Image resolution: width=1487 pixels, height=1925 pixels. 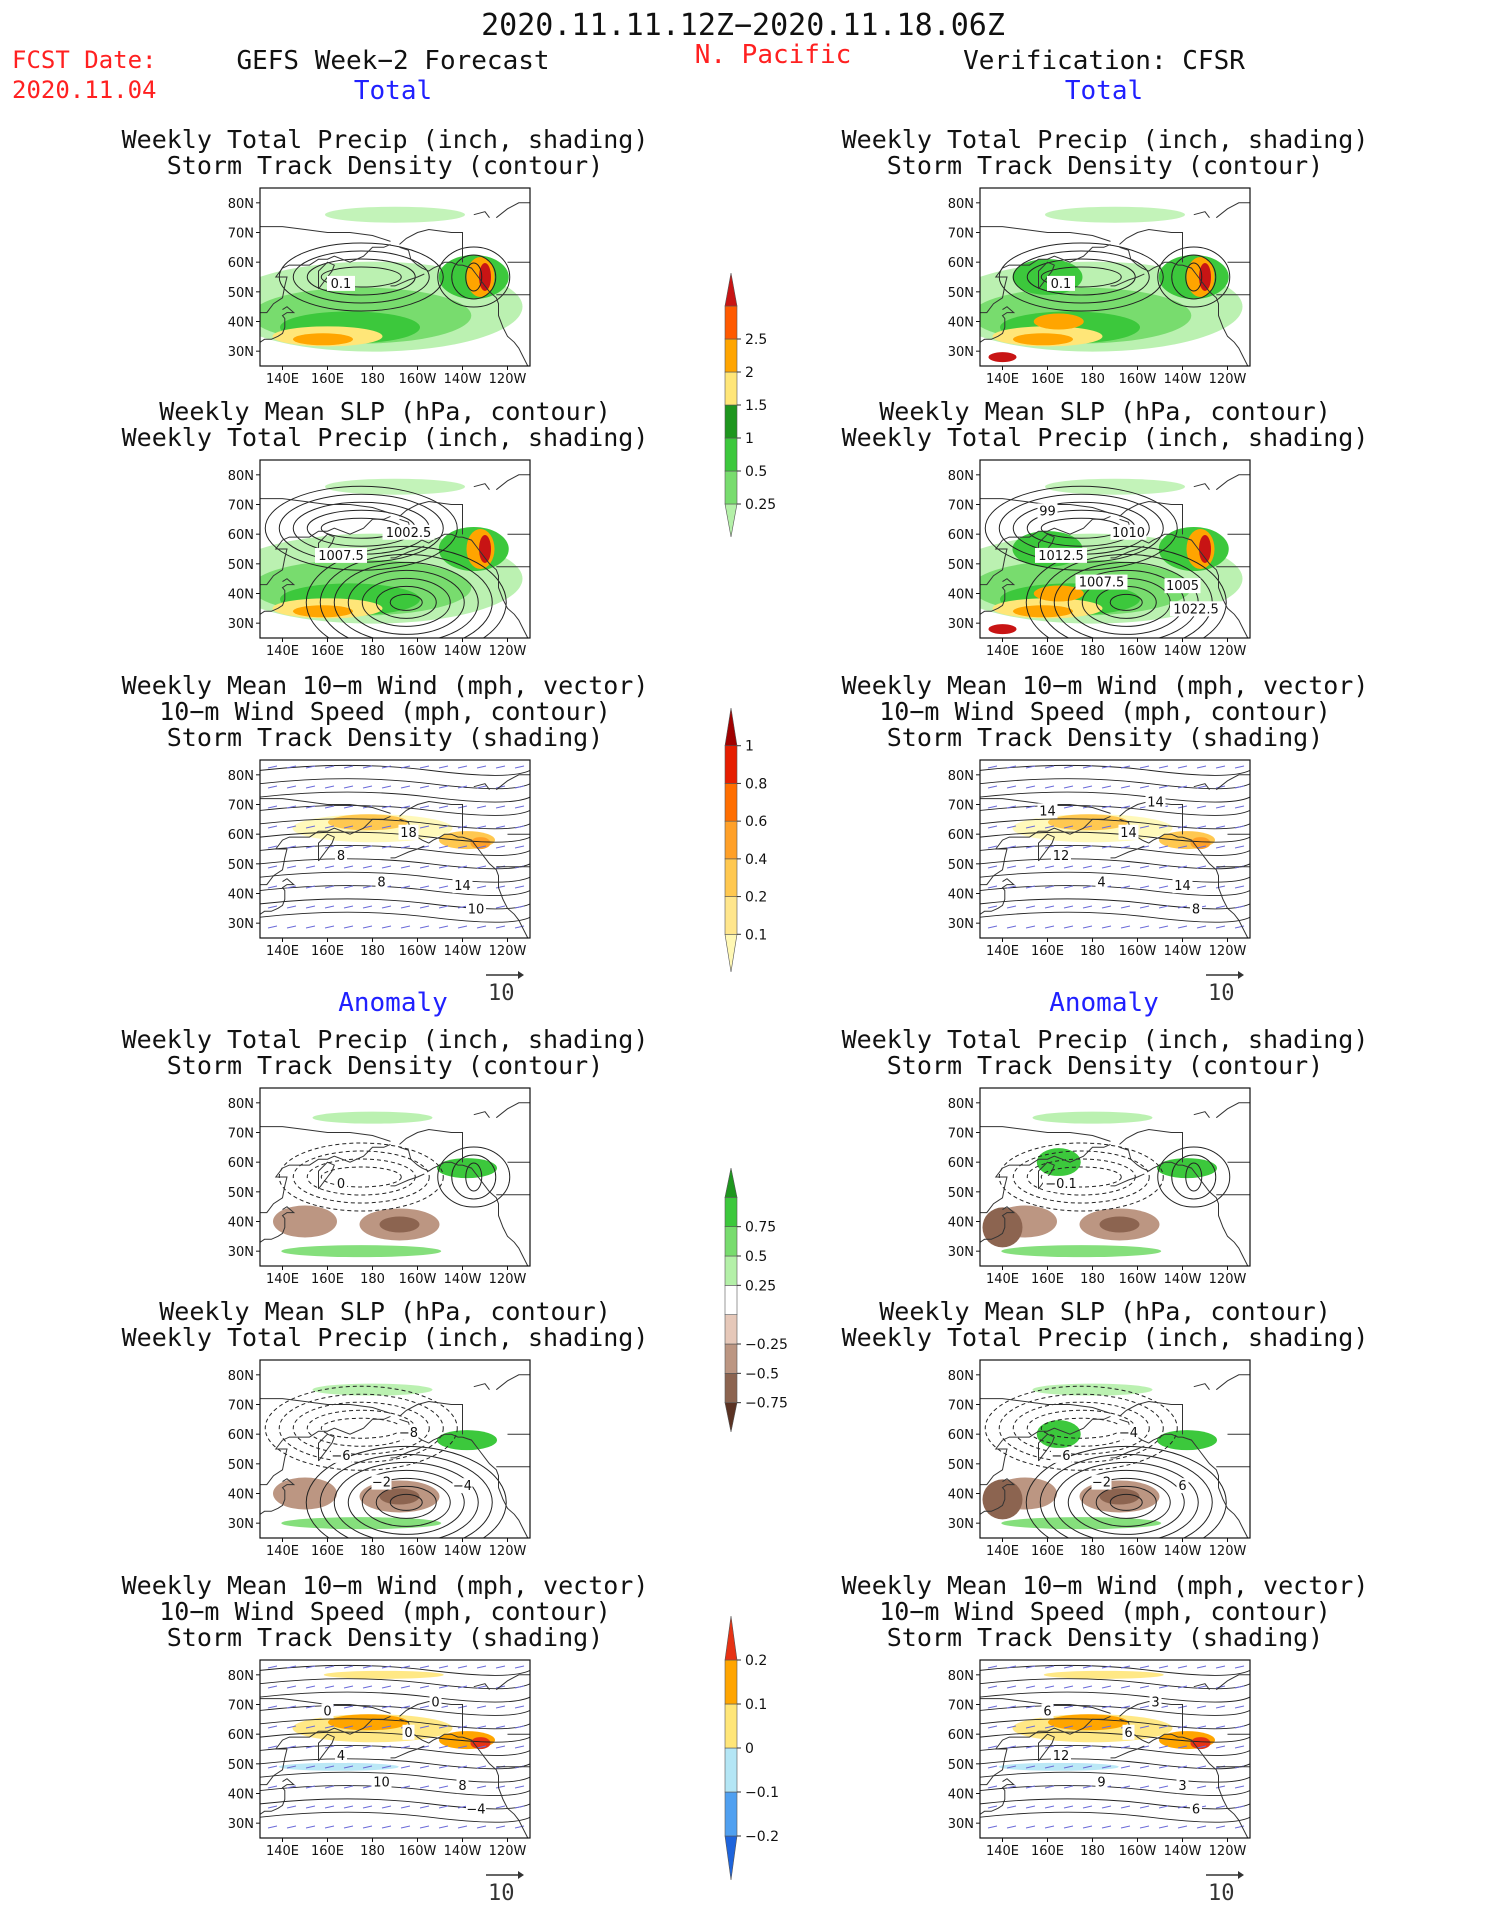 I want to click on colorbar-label: 0.1, so click(x=756, y=1705).